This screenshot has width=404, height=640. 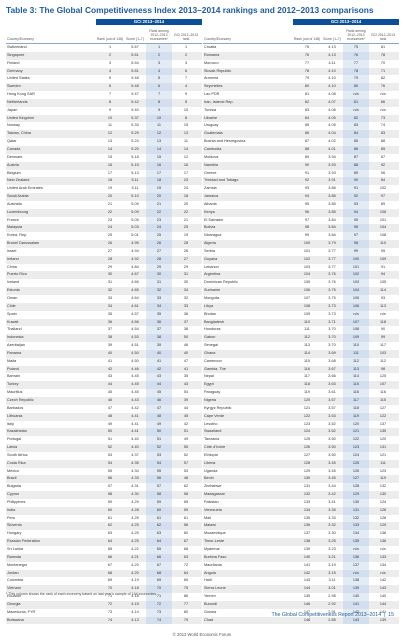 What do you see at coordinates (212, 94) in the screenshot?
I see `country-cell: Lao PDR` at bounding box center [212, 94].